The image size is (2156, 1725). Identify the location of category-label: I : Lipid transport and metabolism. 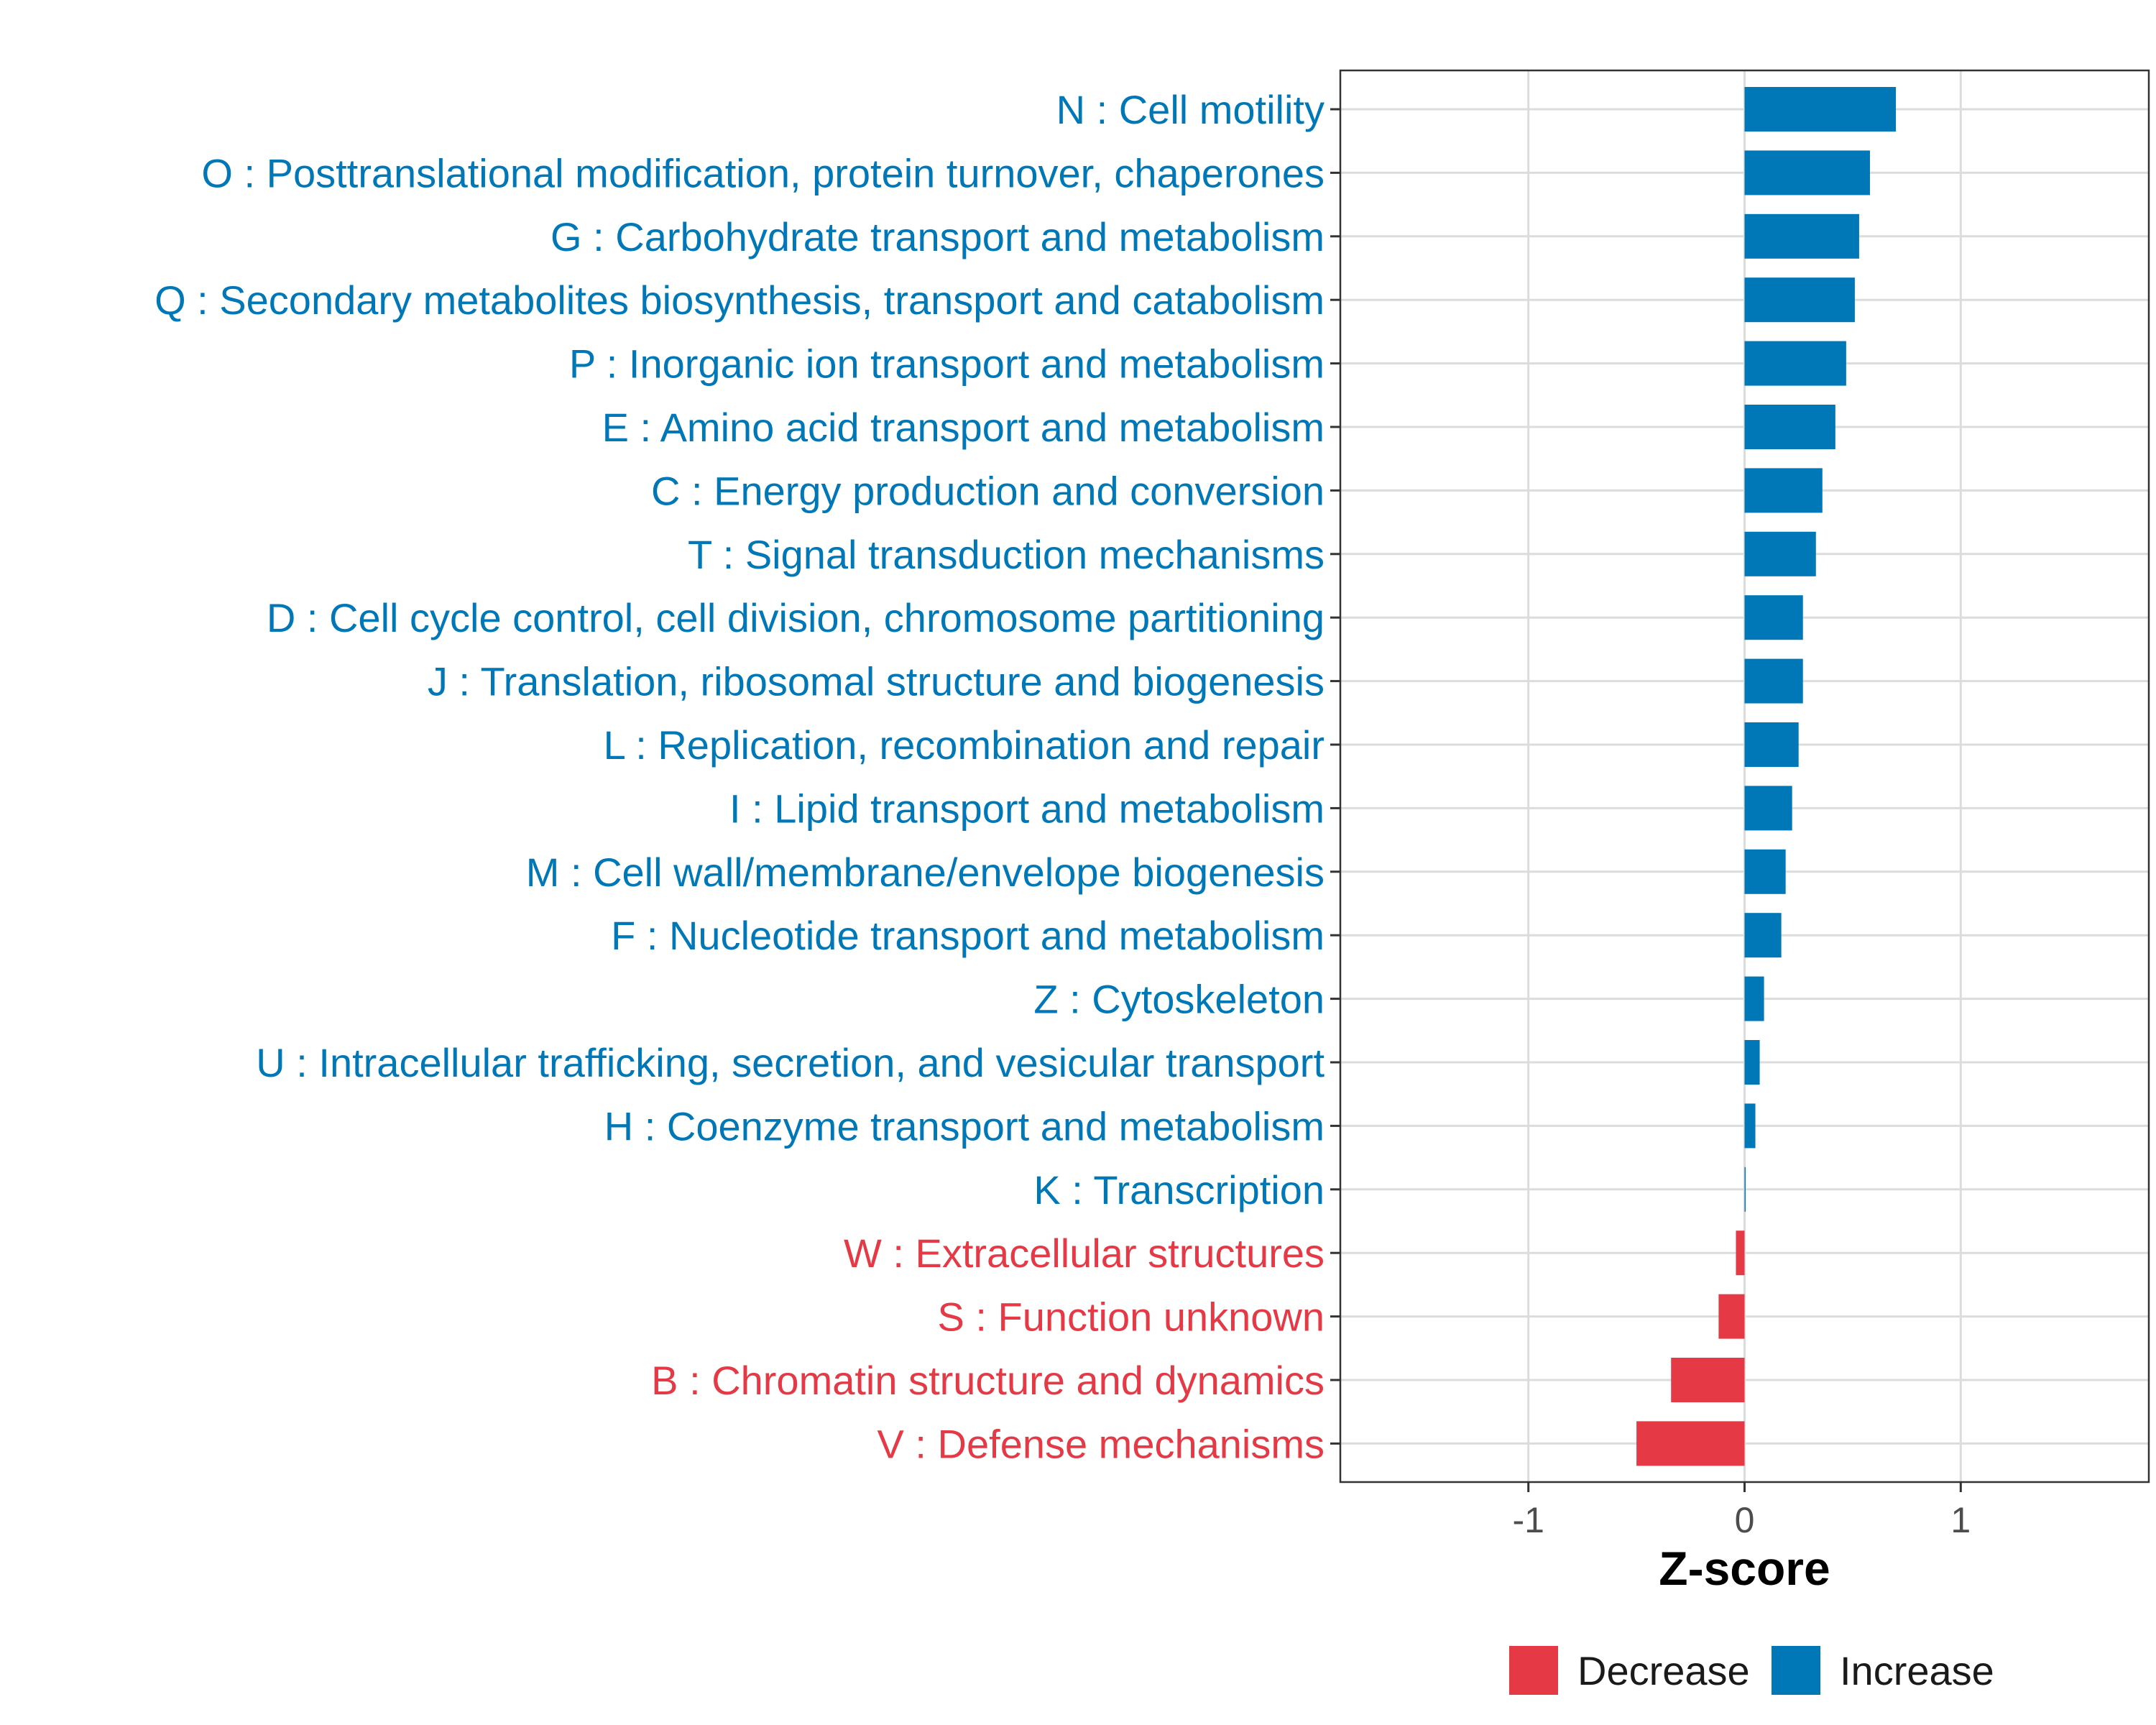
(1027, 808).